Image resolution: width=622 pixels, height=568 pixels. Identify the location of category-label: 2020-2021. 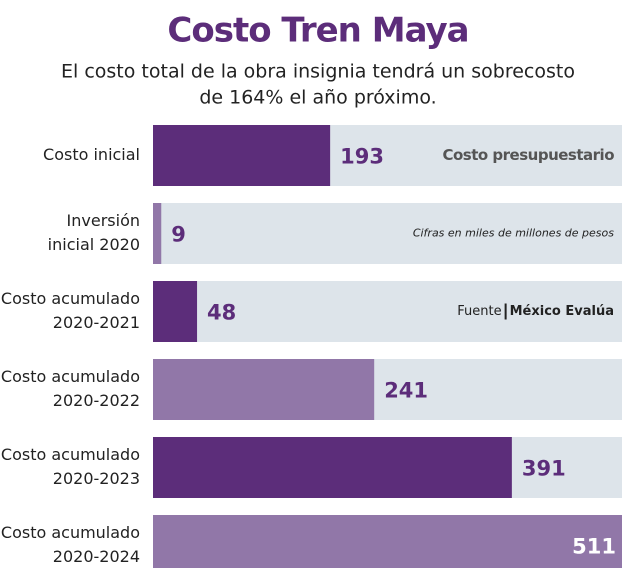
(96, 322).